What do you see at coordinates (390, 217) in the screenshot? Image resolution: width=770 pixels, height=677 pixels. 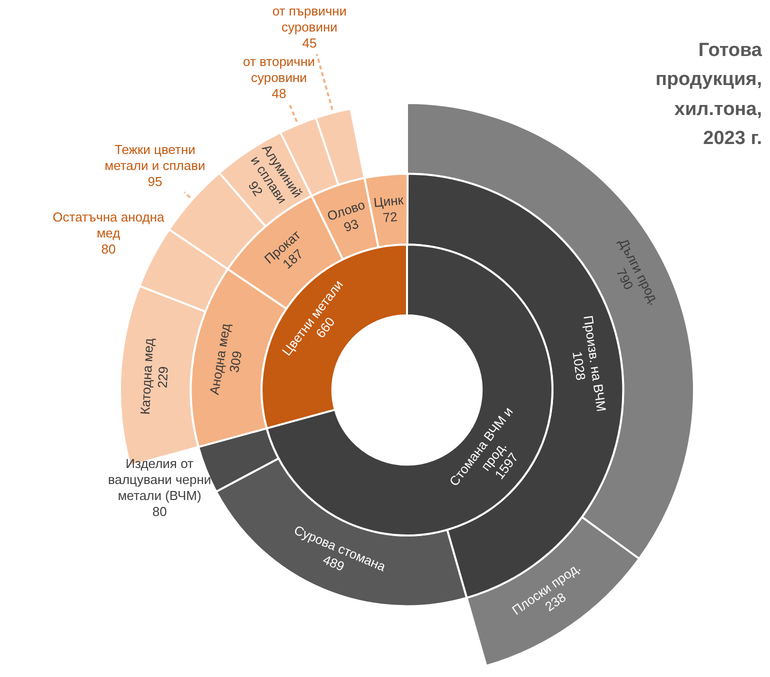 I see `data-label: 72` at bounding box center [390, 217].